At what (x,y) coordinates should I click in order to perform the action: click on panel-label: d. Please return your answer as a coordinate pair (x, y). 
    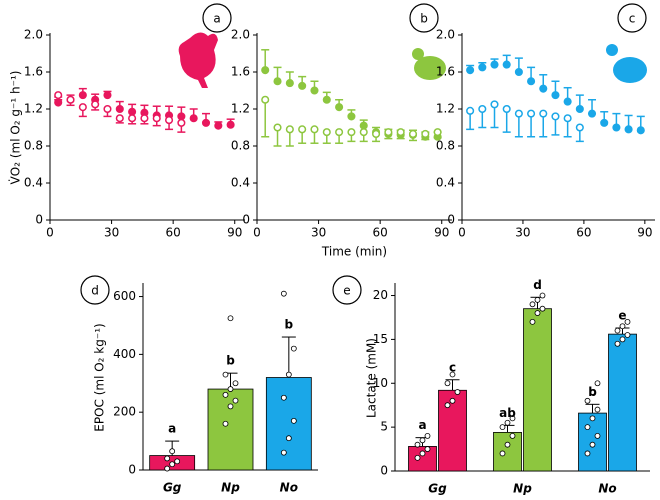
    Looking at the image, I should click on (95, 291).